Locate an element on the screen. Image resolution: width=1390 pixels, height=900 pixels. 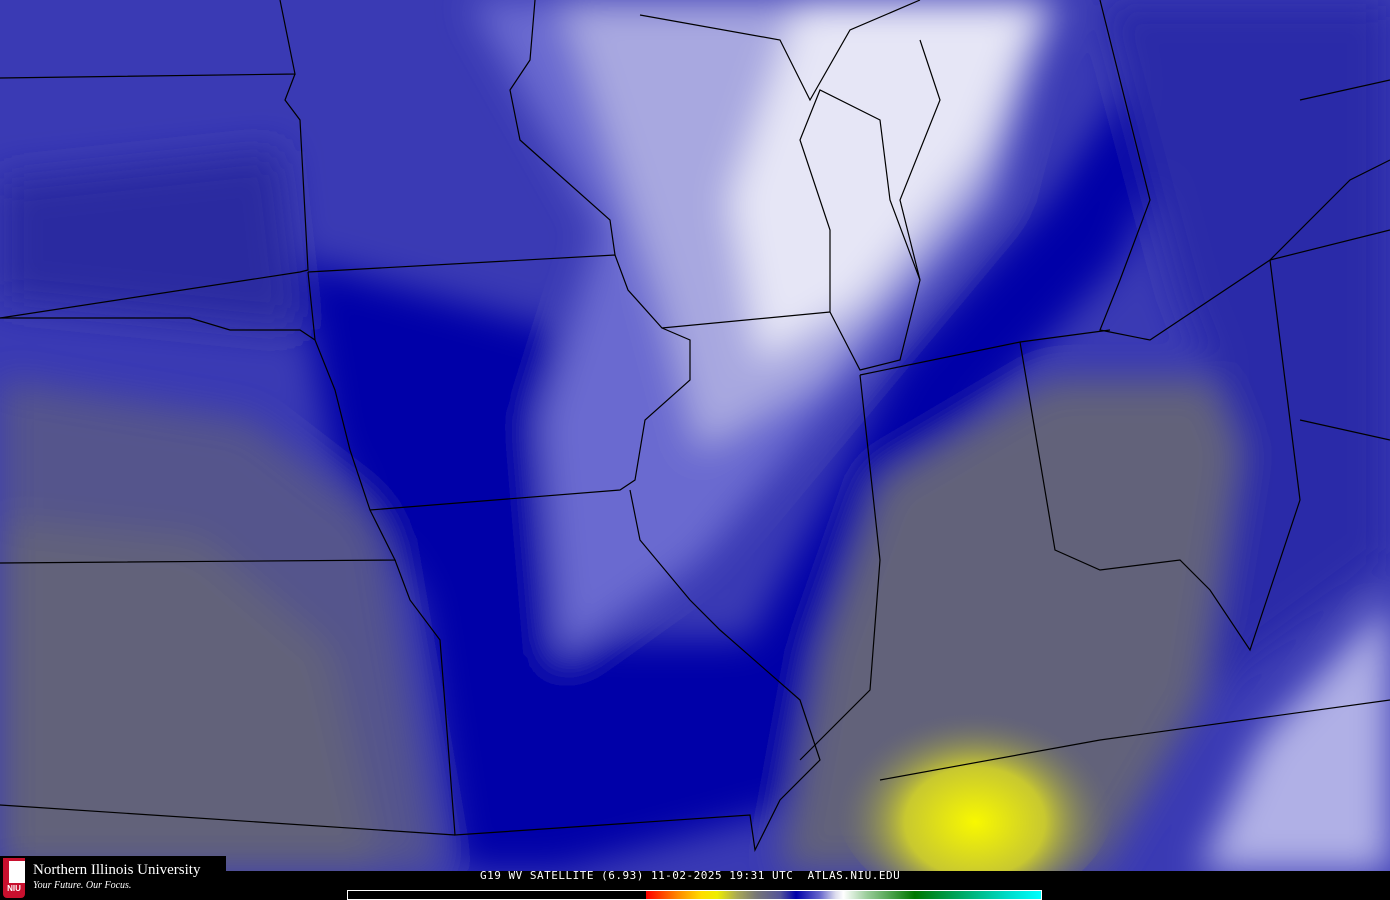
color-scale-gradient is located at coordinates (843, 895).